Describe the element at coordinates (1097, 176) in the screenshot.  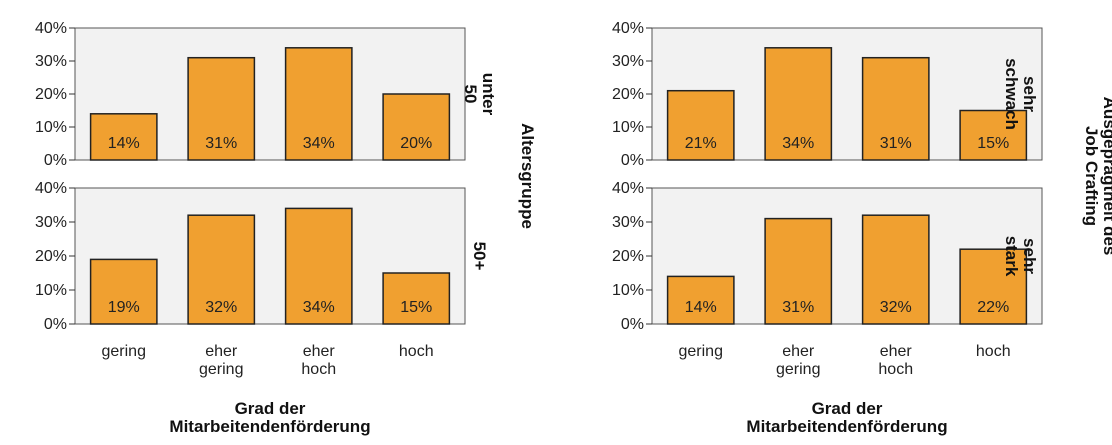
I see `facet-title: Ausgeprägtheit desJob Crafting` at that location.